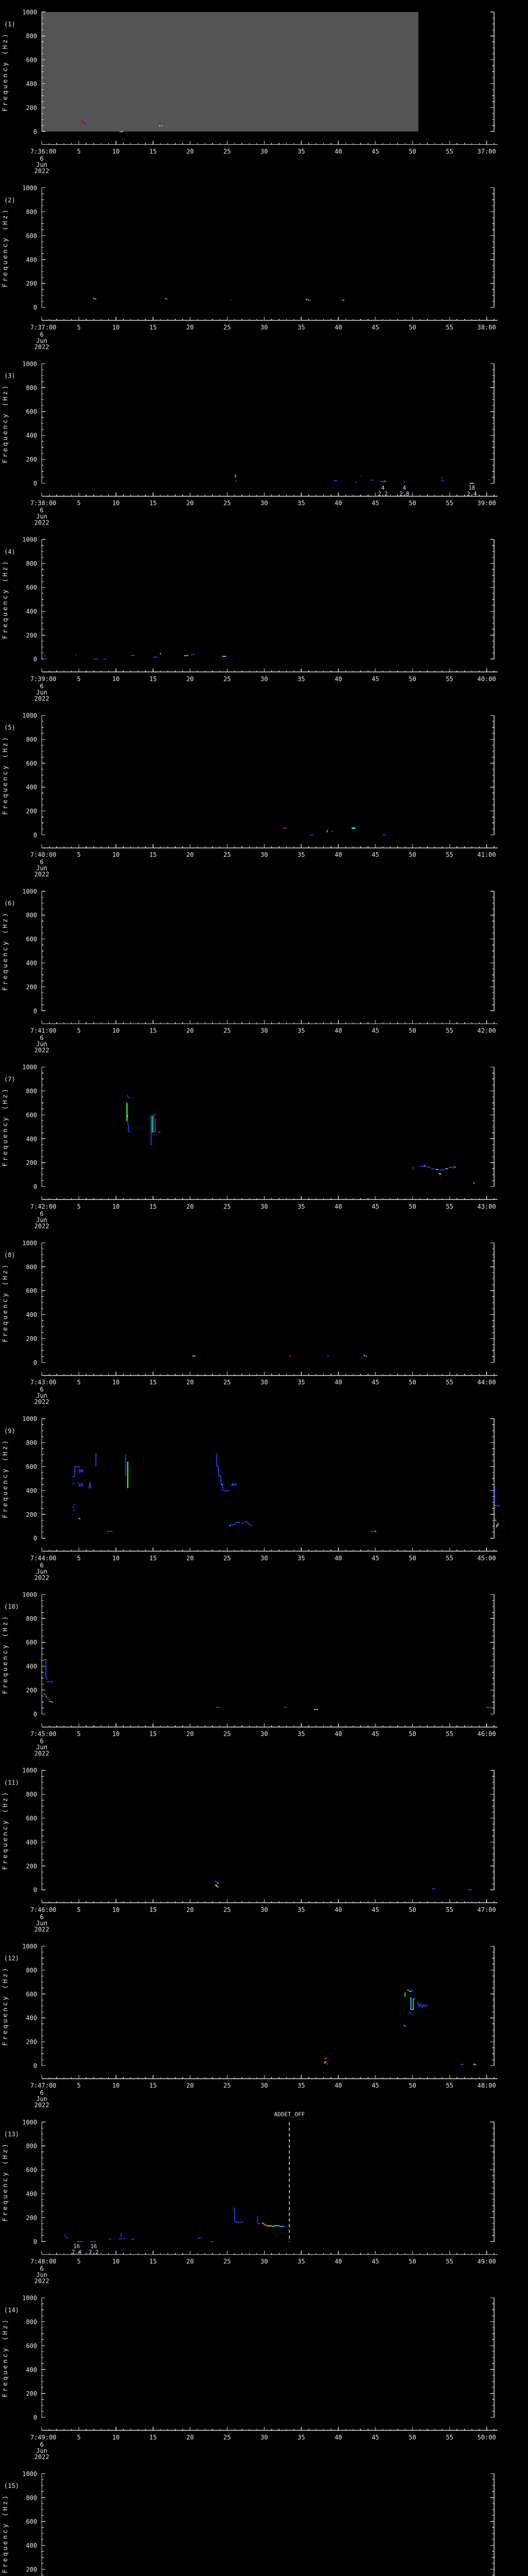  I want to click on x-end-time-label: 42:00, so click(486, 1030).